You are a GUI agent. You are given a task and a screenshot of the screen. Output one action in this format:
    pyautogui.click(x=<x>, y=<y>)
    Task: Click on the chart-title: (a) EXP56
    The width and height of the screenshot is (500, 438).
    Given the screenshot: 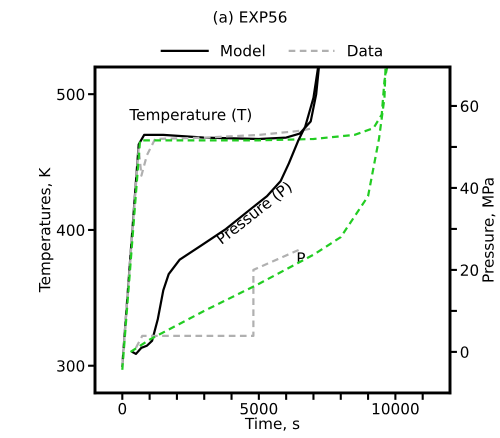 What is the action you would take?
    pyautogui.click(x=250, y=17)
    